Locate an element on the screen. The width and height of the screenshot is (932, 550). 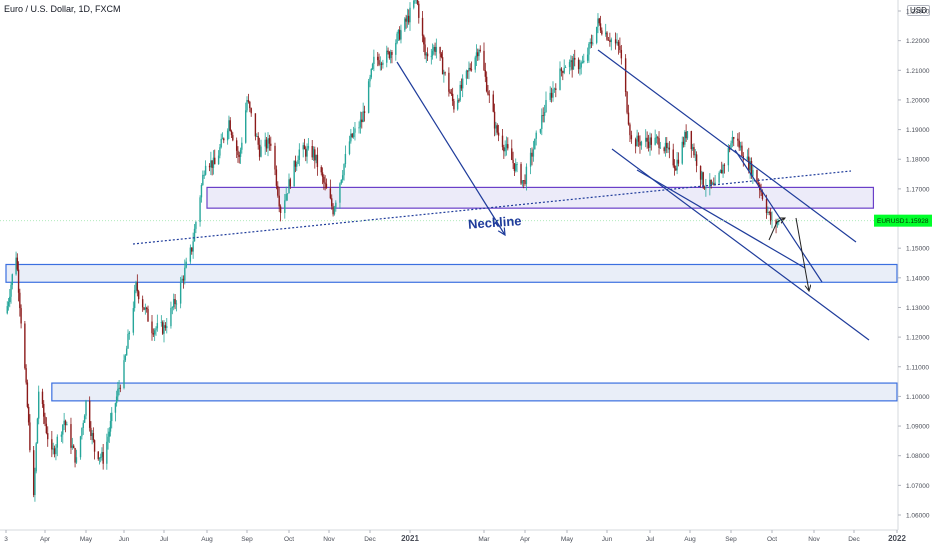
time-tick-label: Oct is located at coordinates (772, 539).